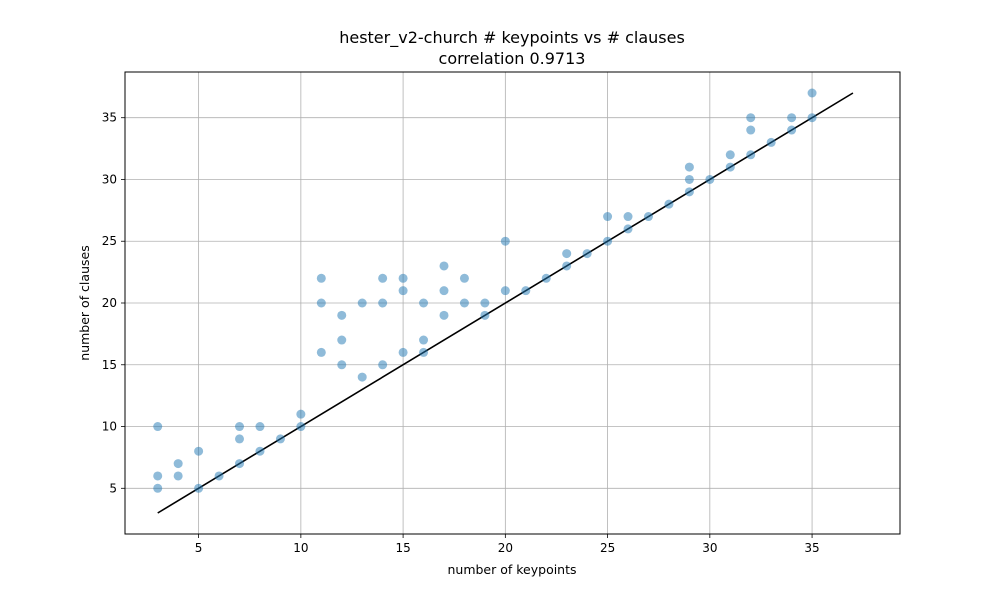 The image size is (1000, 600). What do you see at coordinates (109, 118) in the screenshot?
I see `y-tick-label: 35` at bounding box center [109, 118].